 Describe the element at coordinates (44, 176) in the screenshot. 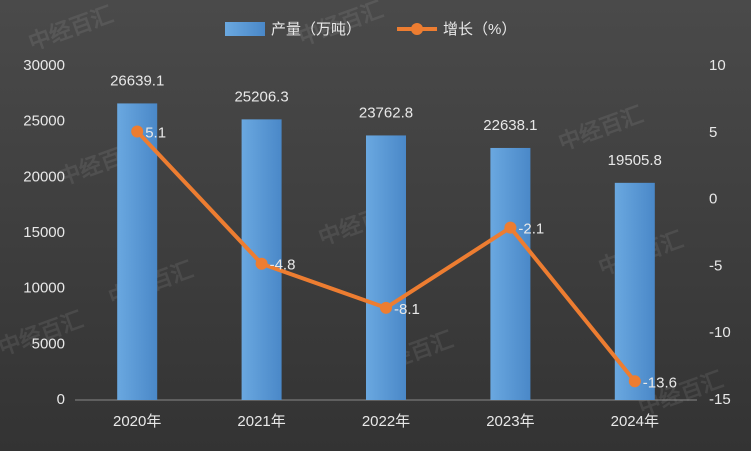

I see `y-tick-label: 20000` at that location.